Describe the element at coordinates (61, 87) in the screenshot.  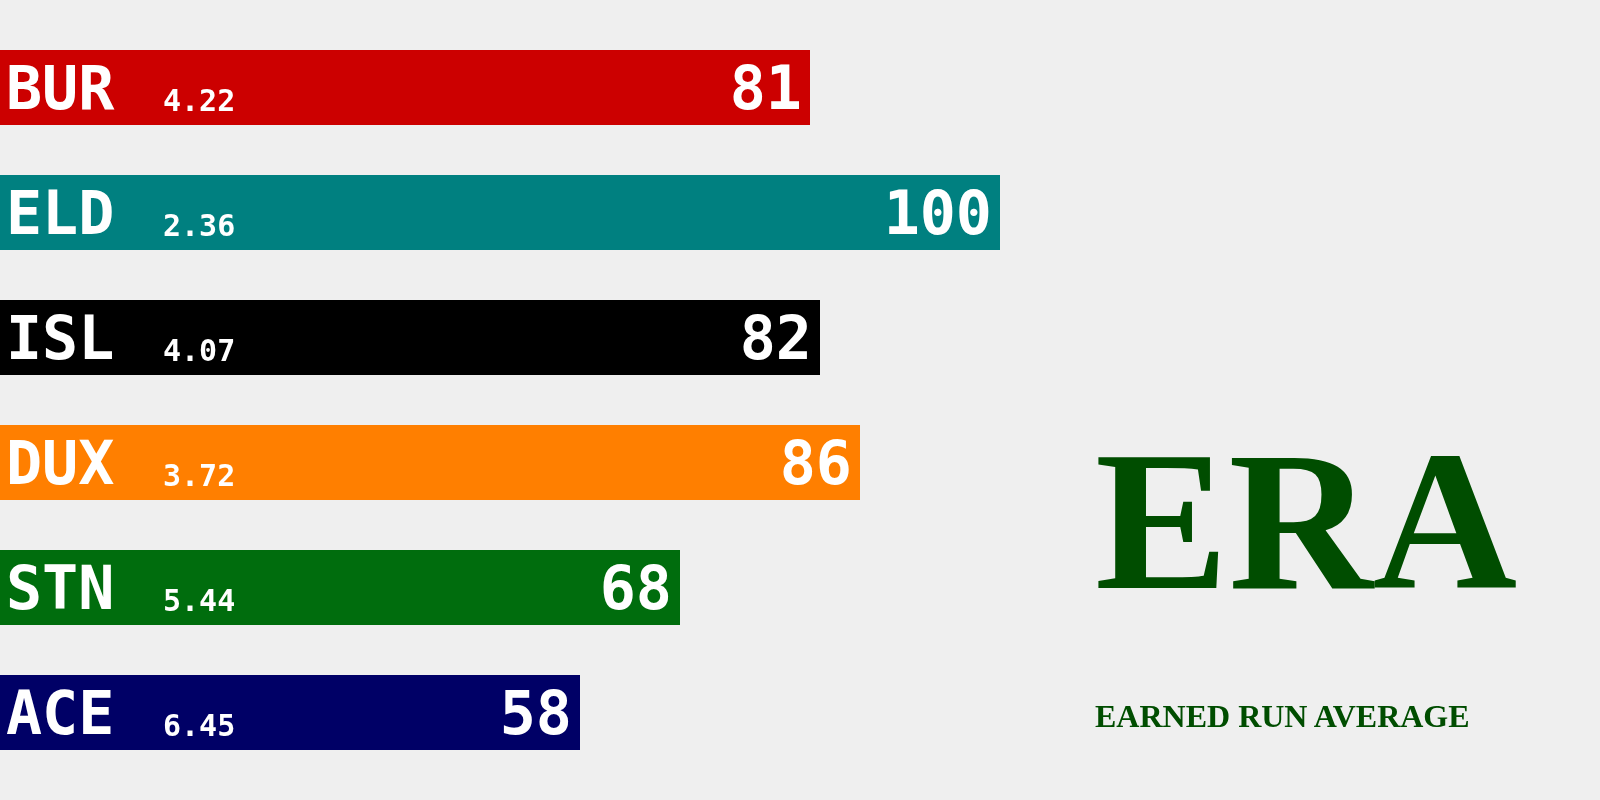
I see `y-tick-label: BUR` at that location.